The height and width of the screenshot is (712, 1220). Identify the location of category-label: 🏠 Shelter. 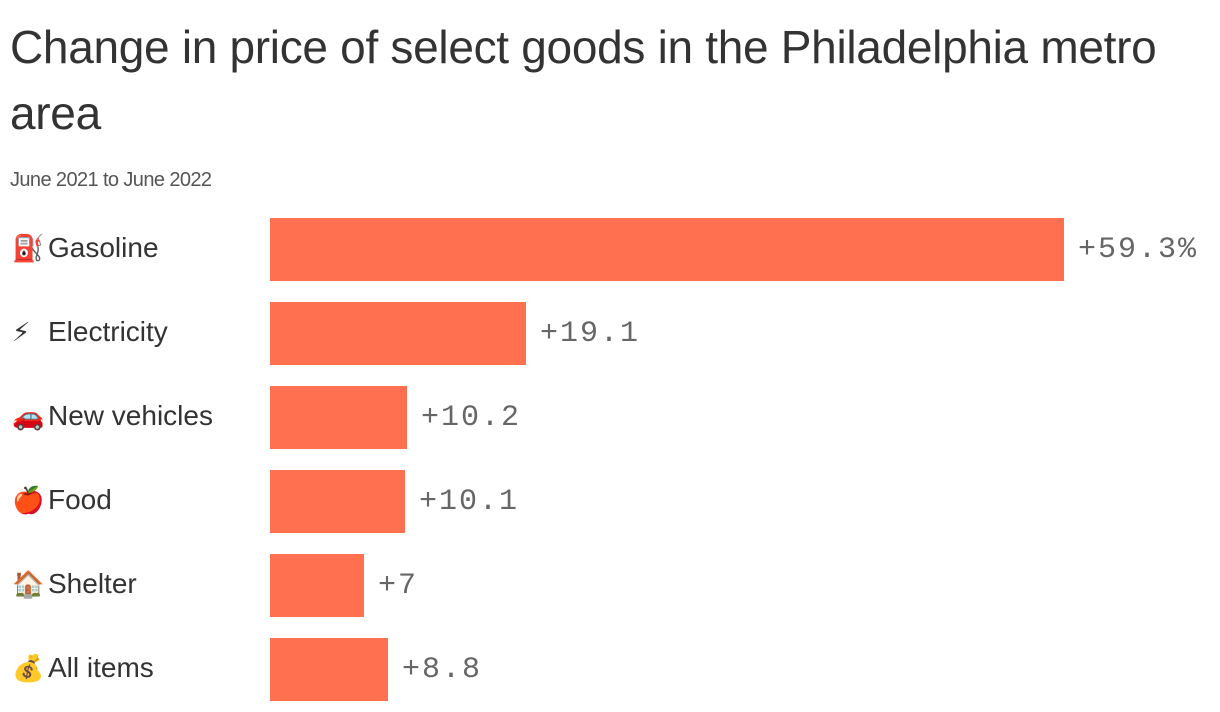
(74, 585).